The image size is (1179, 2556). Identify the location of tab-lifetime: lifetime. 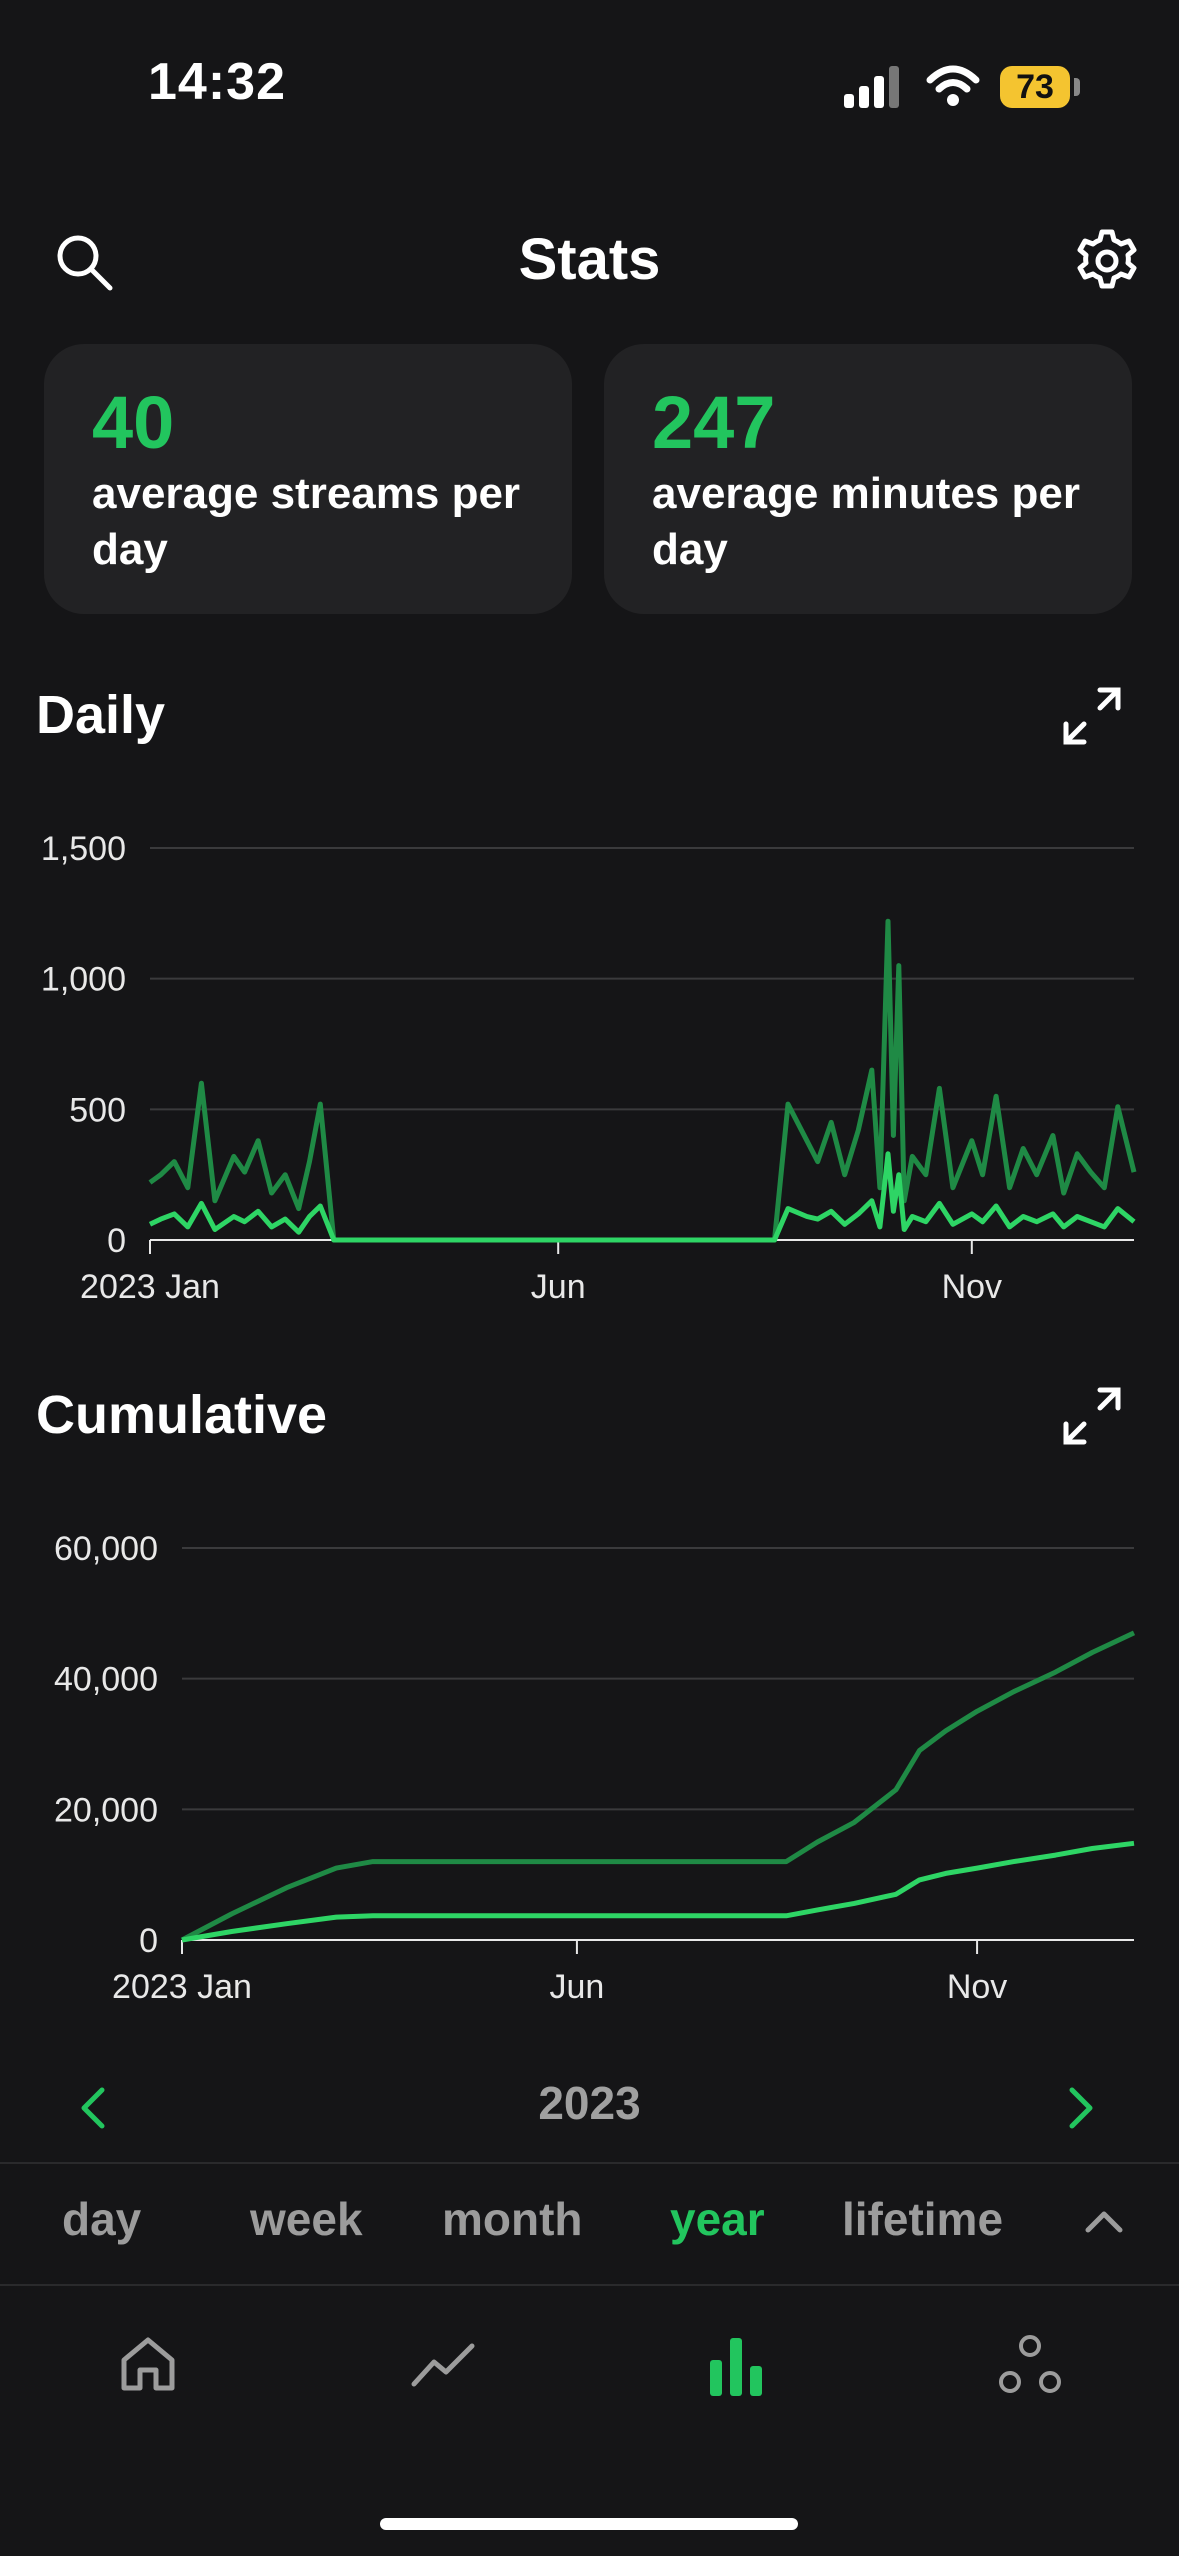
(923, 2219).